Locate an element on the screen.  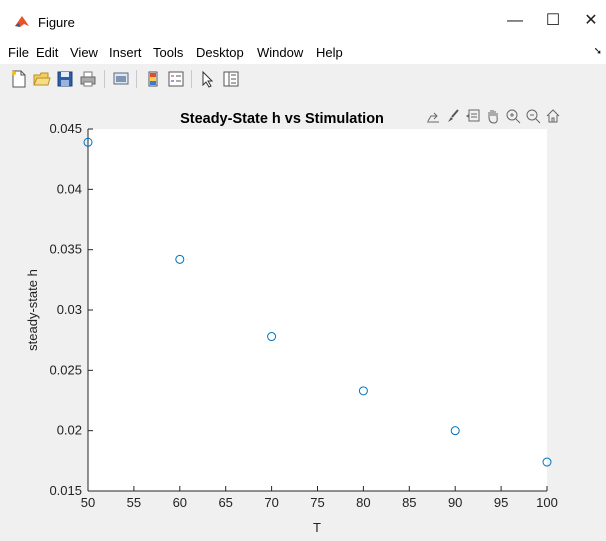
data-tips-icon is located at coordinates (473, 116).